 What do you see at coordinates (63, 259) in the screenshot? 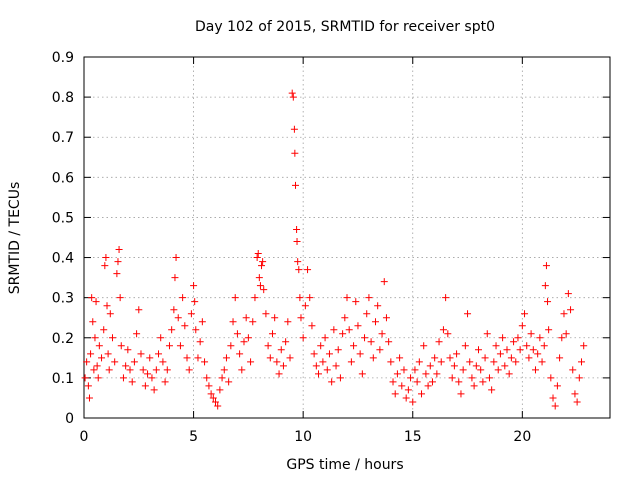
I see `y-tick-label: 0.4` at bounding box center [63, 259].